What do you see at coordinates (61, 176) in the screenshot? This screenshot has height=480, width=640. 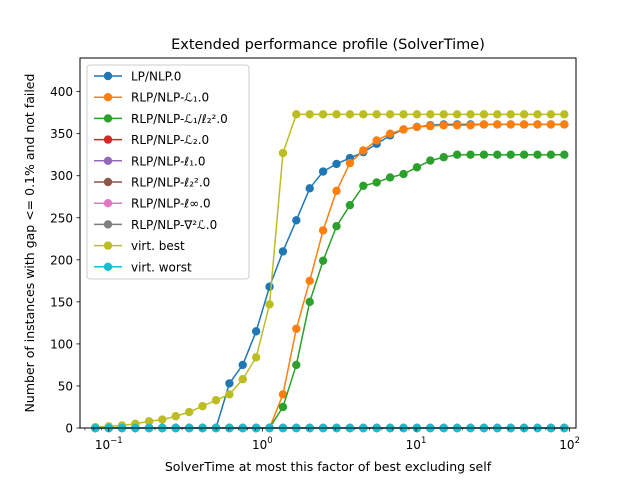 I see `y-tick-label: 300` at bounding box center [61, 176].